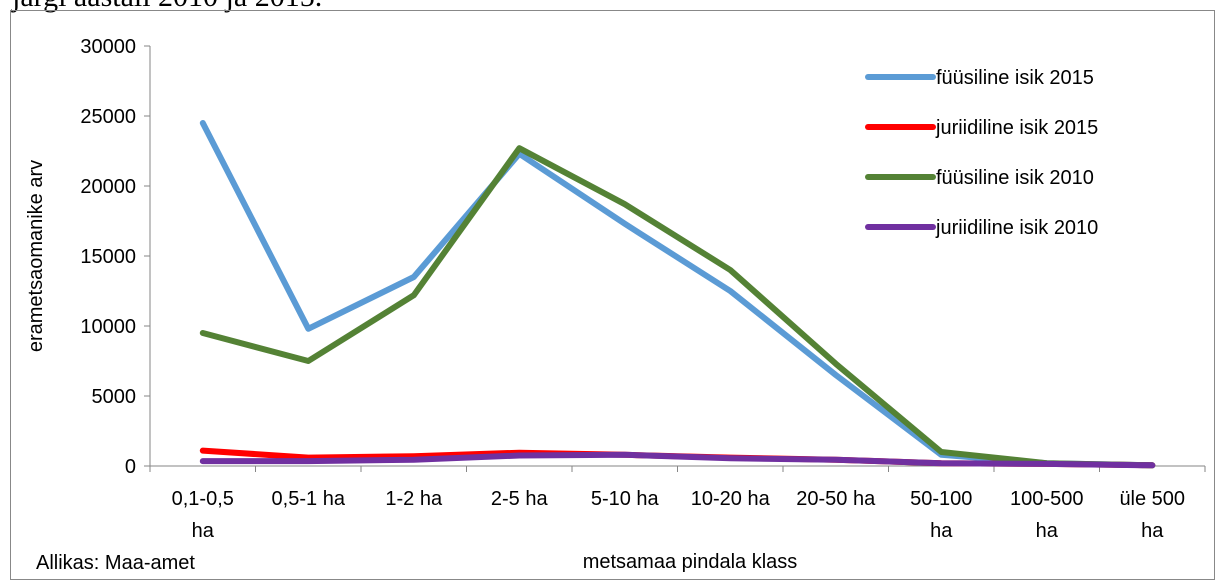 The width and height of the screenshot is (1215, 580). I want to click on x-tick-label: 0,1-0,5 ha, so click(203, 515).